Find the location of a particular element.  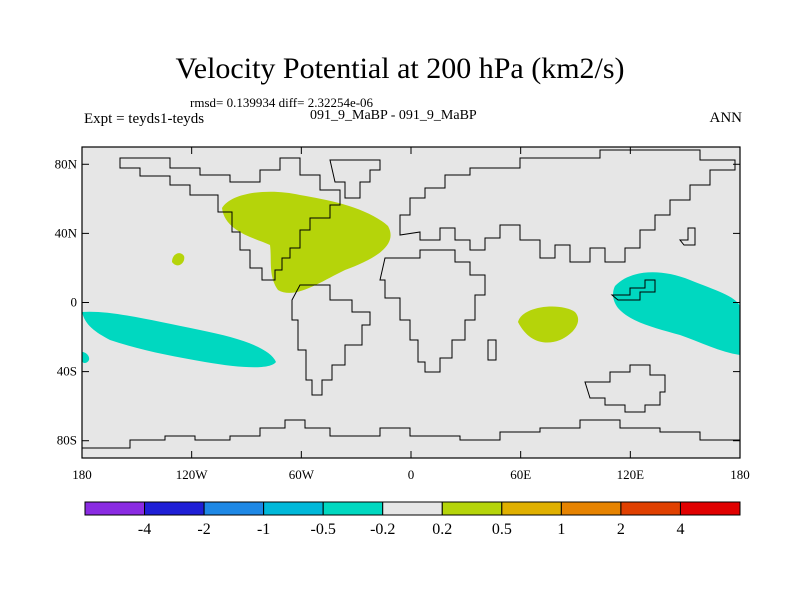

lon-tick-label: 60E is located at coordinates (520, 474).